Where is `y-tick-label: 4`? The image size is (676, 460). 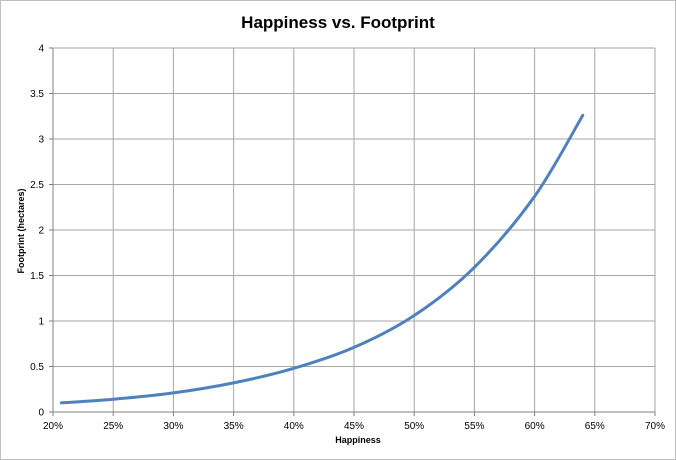
y-tick-label: 4 is located at coordinates (41, 49).